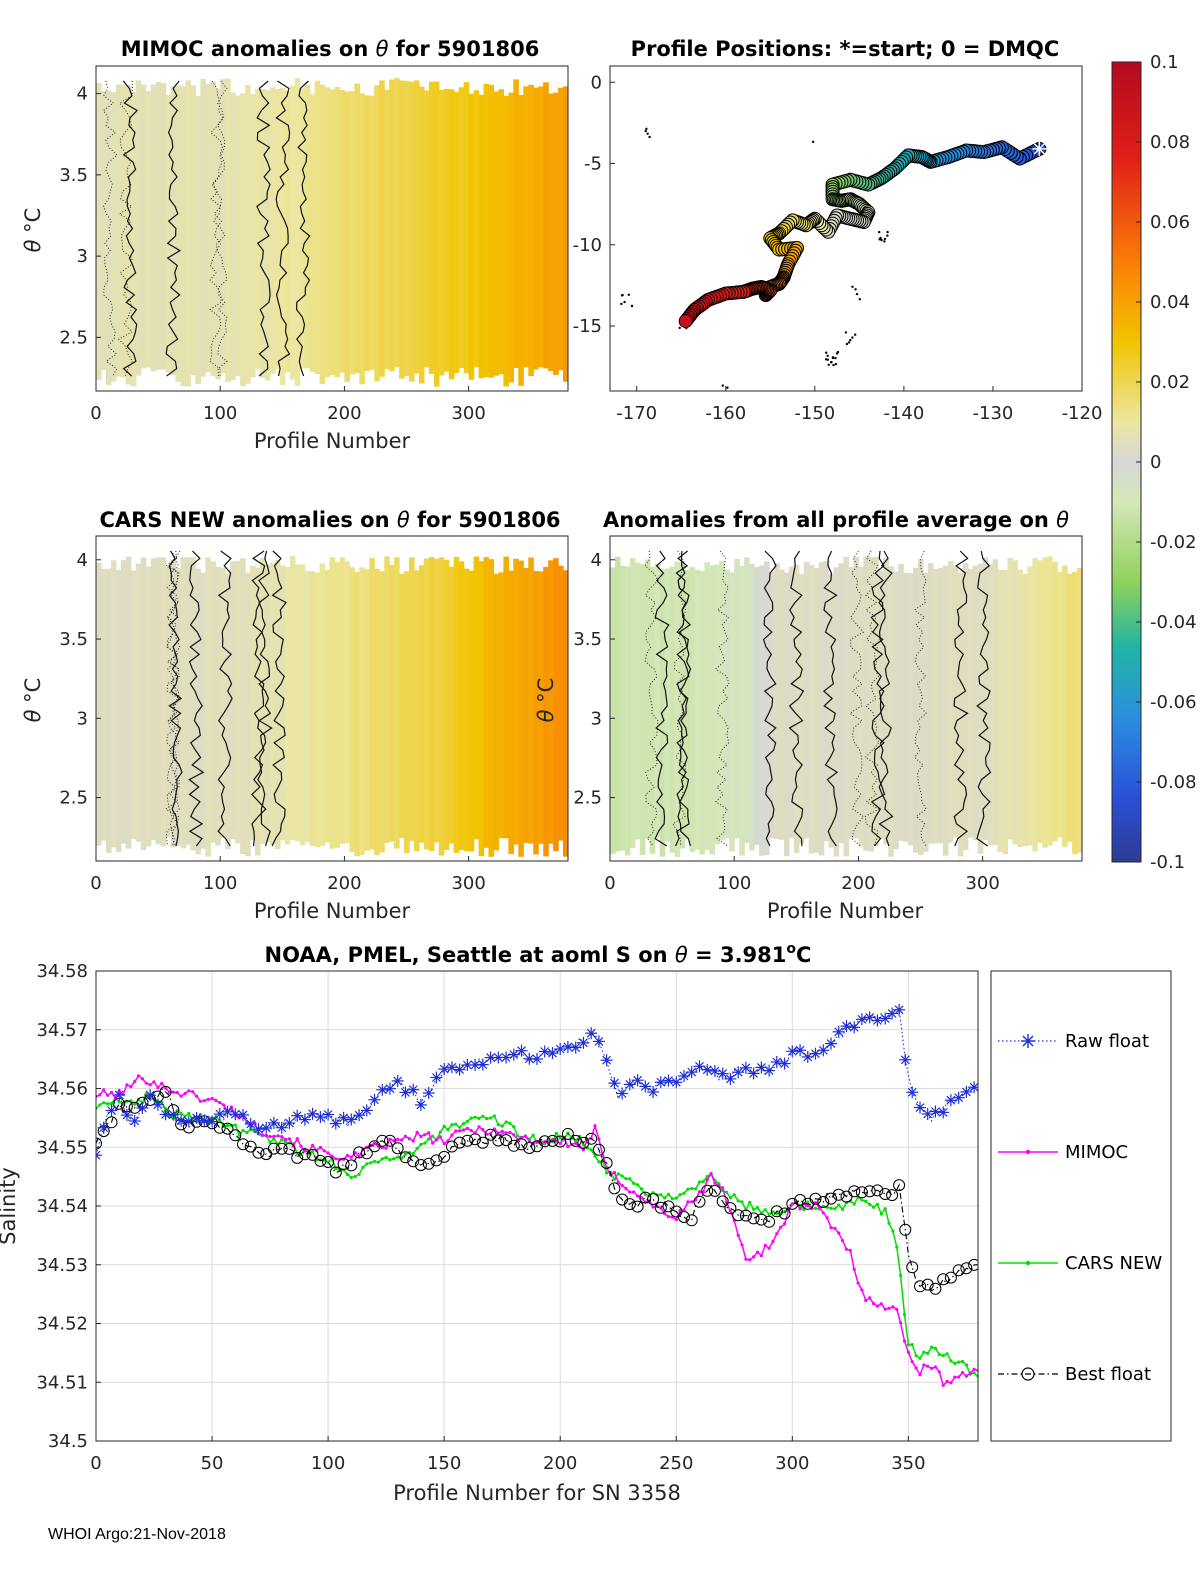  I want to click on positions-land-dots, so click(754, 258).